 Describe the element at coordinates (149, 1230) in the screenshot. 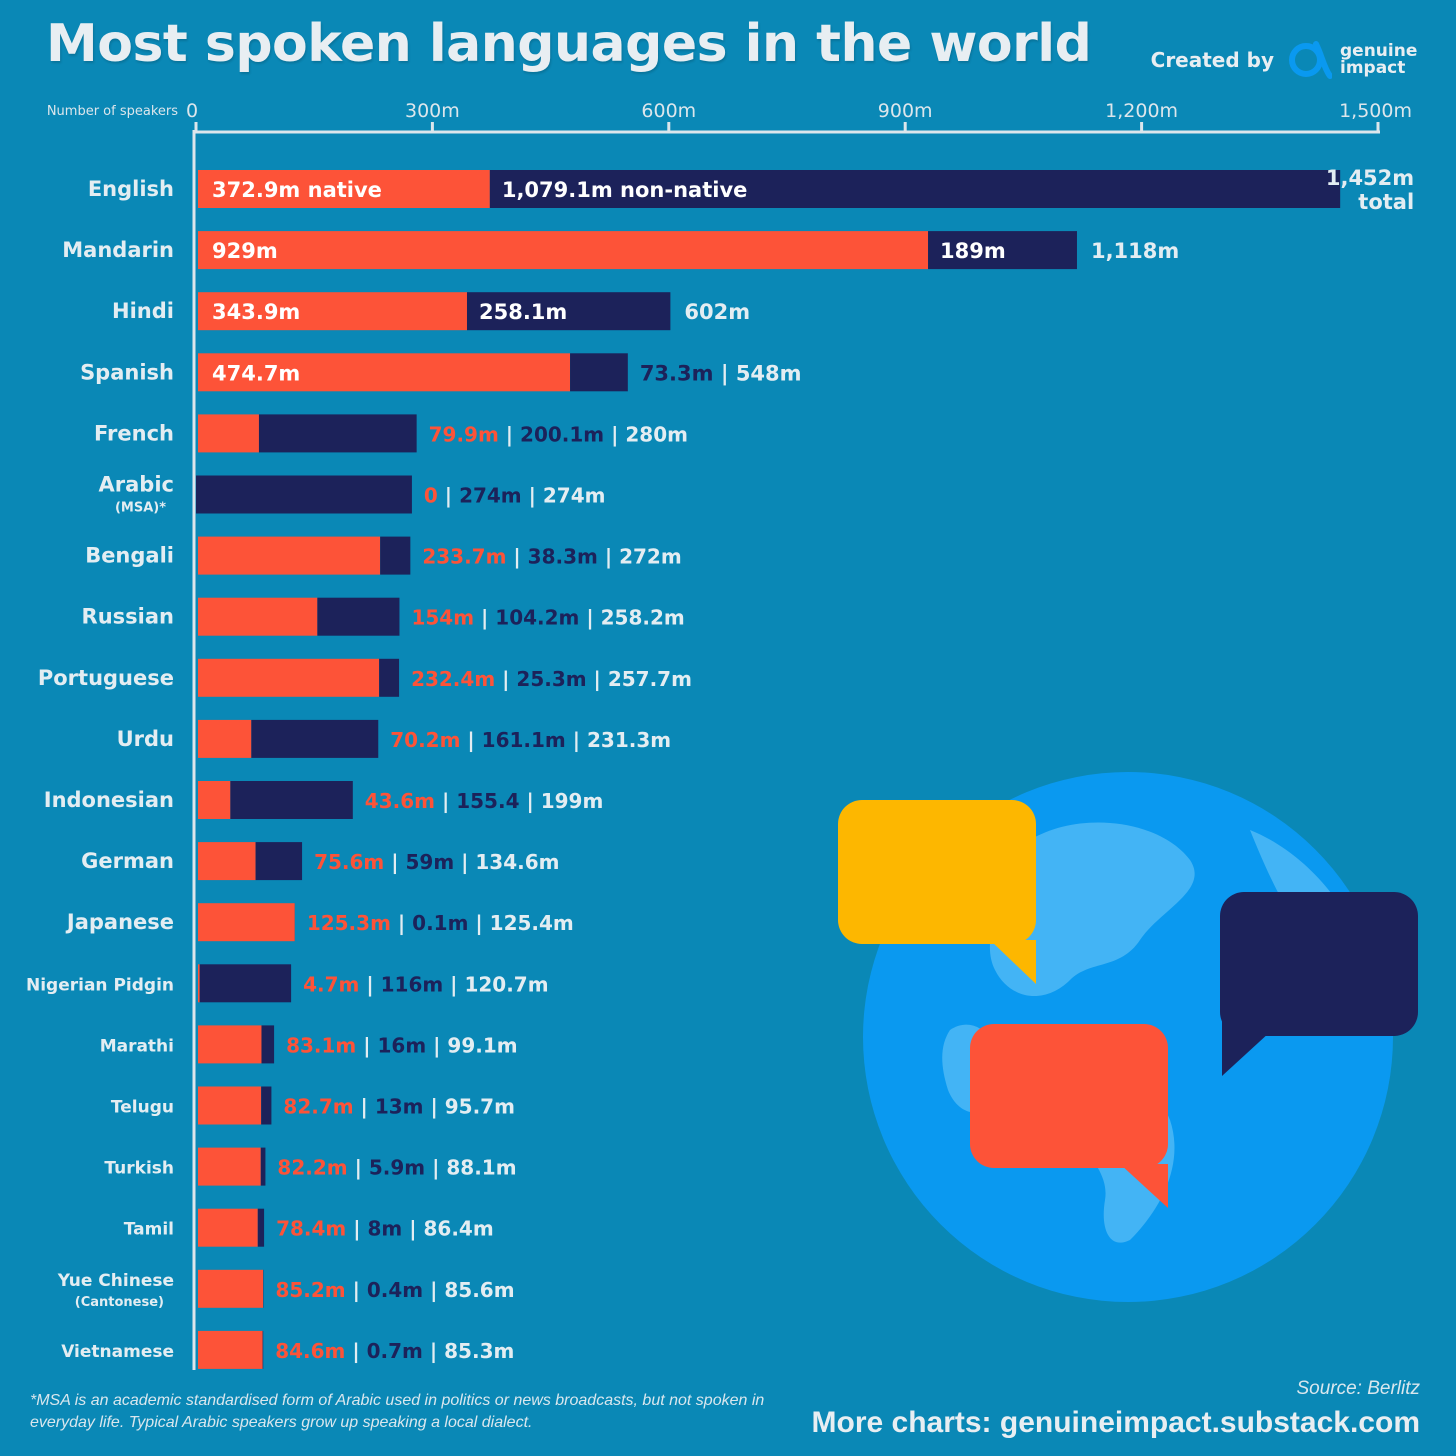

I see `category-label: Tamil` at that location.